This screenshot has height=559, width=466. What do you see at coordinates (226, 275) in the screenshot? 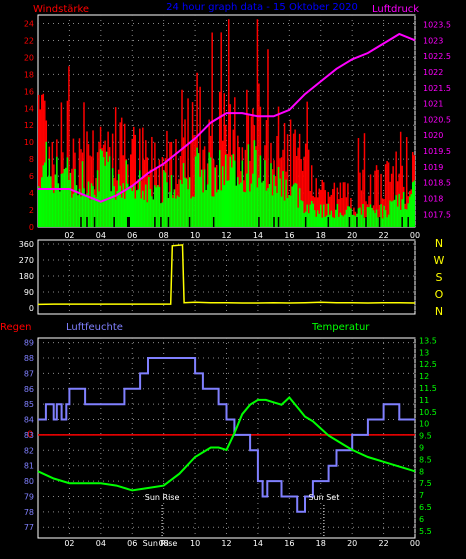
I see `wind-direction-line` at bounding box center [226, 275].